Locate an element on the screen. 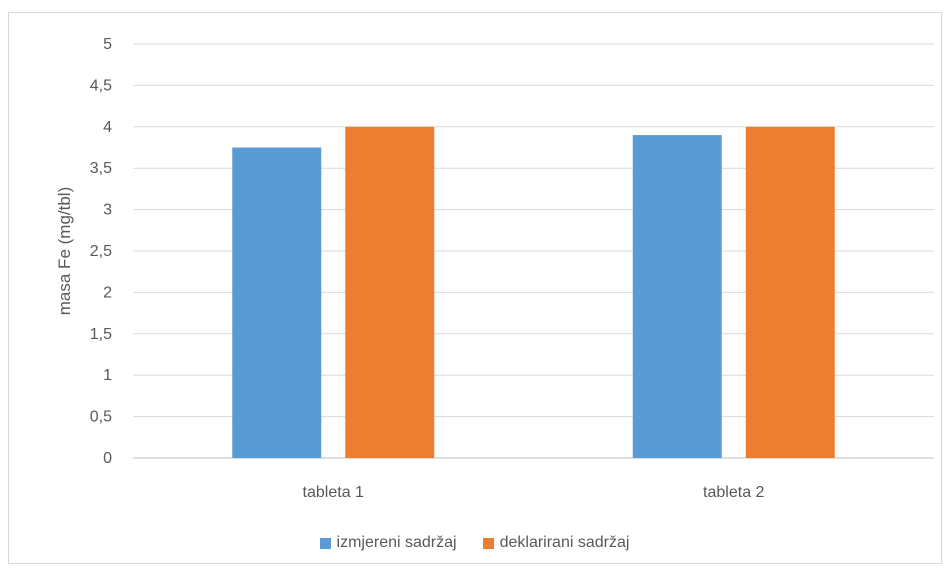 The image size is (949, 573). y-tick-label: 2,5 is located at coordinates (101, 251).